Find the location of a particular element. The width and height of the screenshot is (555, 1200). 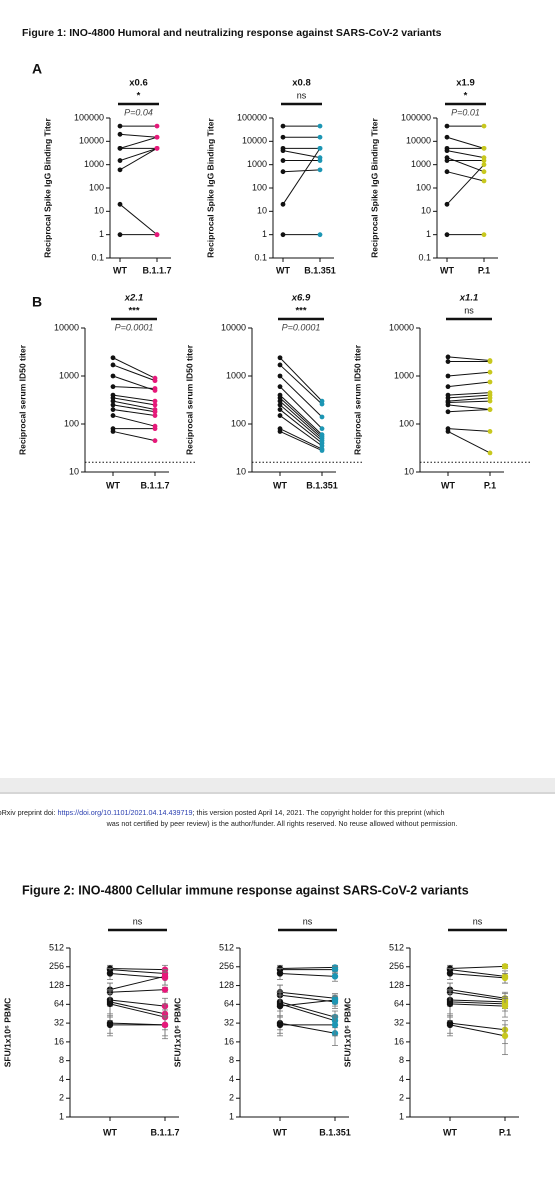

fold-change: x2.1 is located at coordinates (134, 298).